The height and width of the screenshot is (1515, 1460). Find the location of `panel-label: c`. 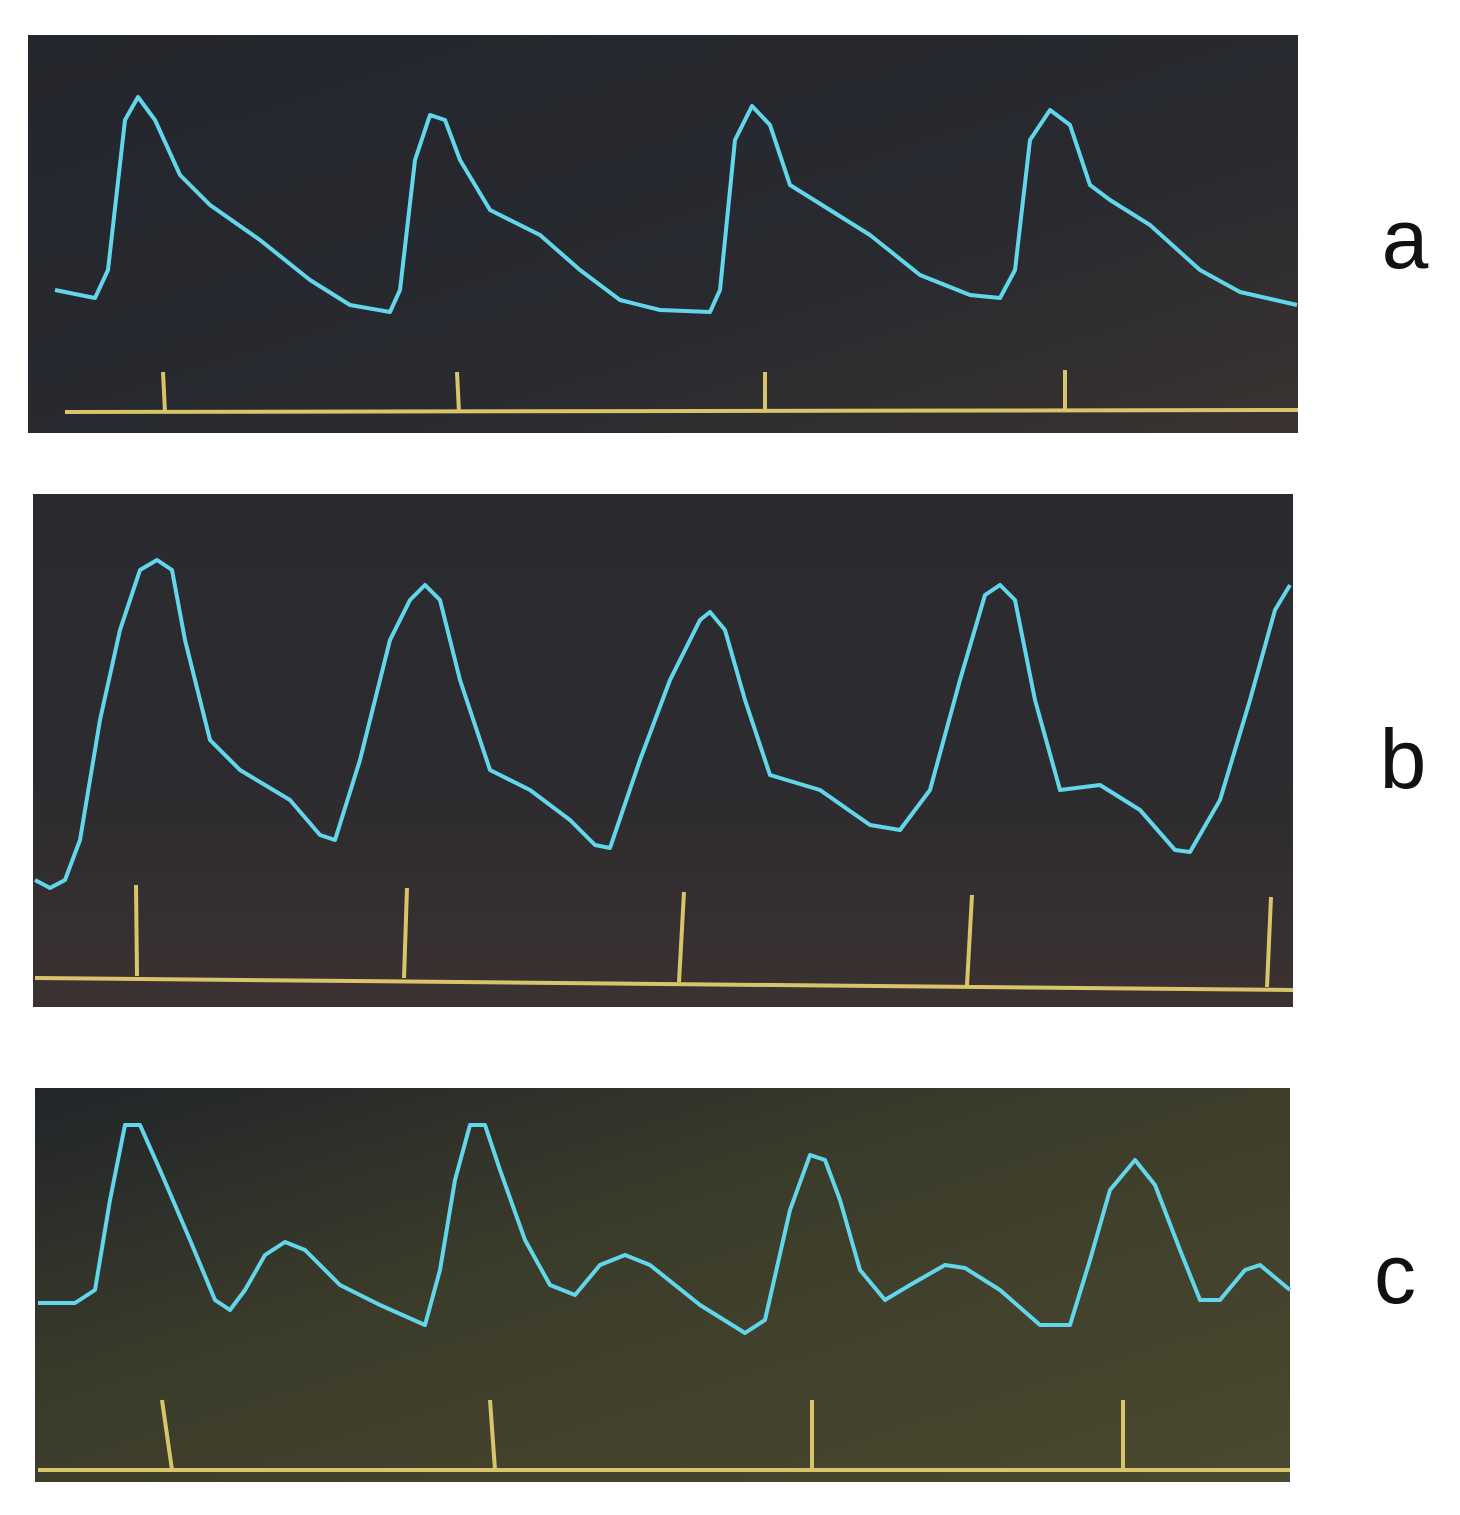

panel-label: c is located at coordinates (1395, 1274).